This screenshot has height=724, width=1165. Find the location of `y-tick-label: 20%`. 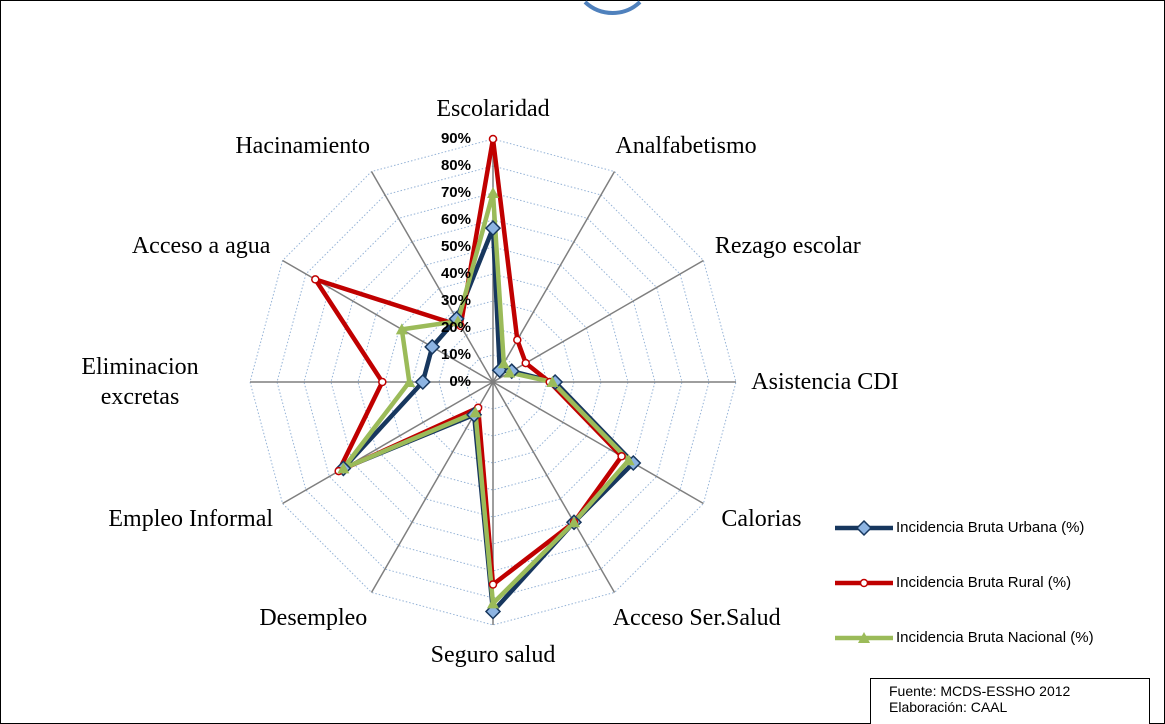

y-tick-label: 20% is located at coordinates (456, 327).